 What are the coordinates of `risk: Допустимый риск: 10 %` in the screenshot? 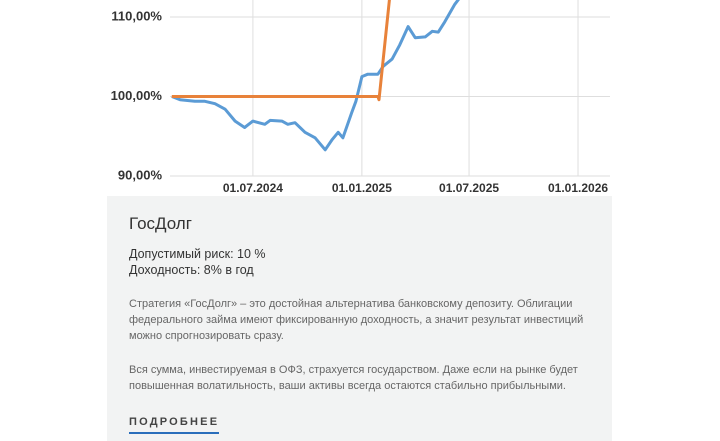 It's located at (197, 254).